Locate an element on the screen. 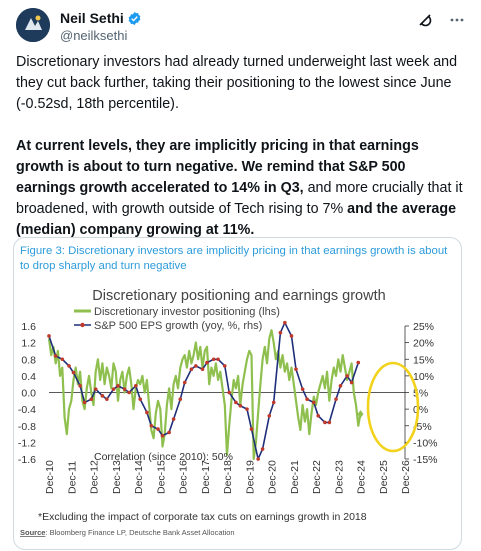 This screenshot has height=551, width=481. avatar is located at coordinates (33, 25).